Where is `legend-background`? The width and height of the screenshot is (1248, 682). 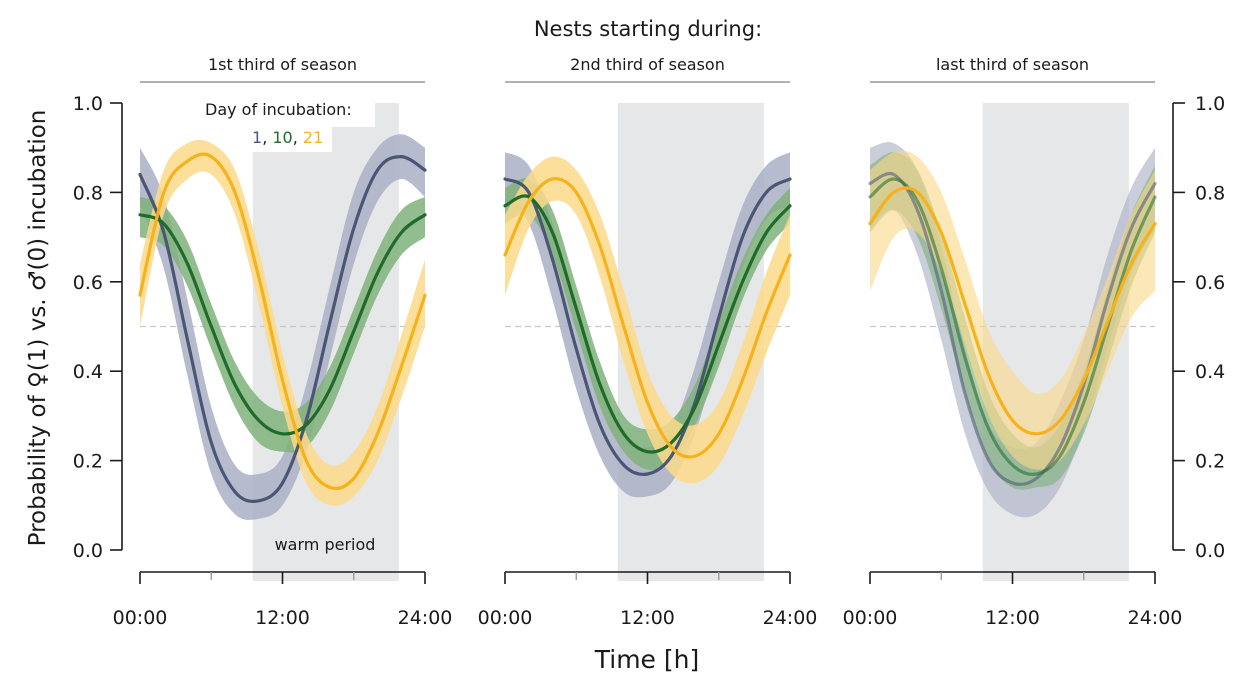
legend-background is located at coordinates (285, 111).